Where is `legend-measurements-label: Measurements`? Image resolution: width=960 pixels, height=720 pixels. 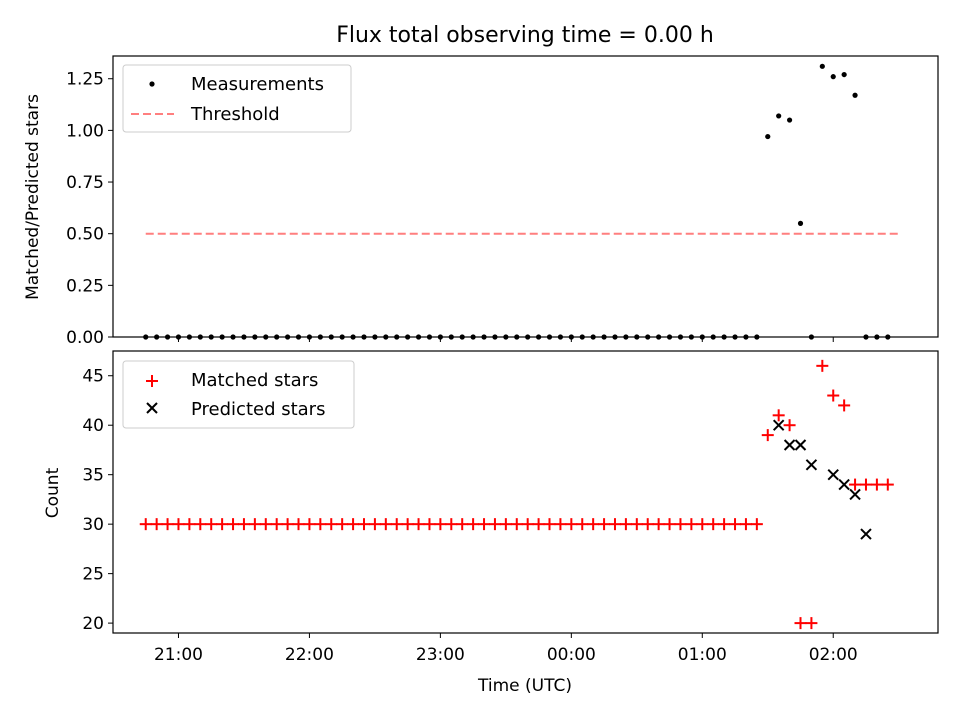
legend-measurements-label: Measurements is located at coordinates (257, 84).